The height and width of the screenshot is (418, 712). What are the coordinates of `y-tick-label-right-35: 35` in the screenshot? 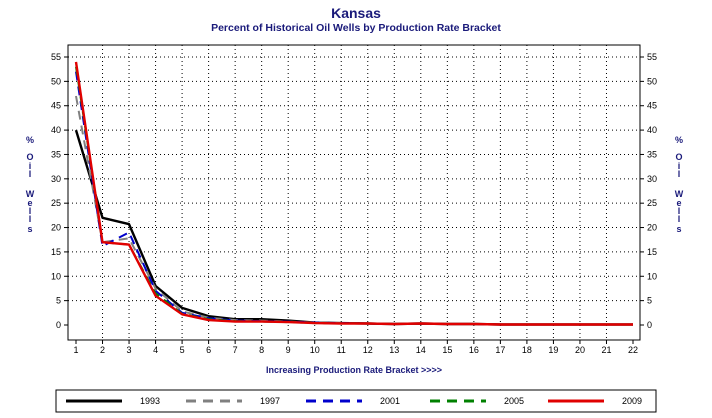 It's located at (652, 154).